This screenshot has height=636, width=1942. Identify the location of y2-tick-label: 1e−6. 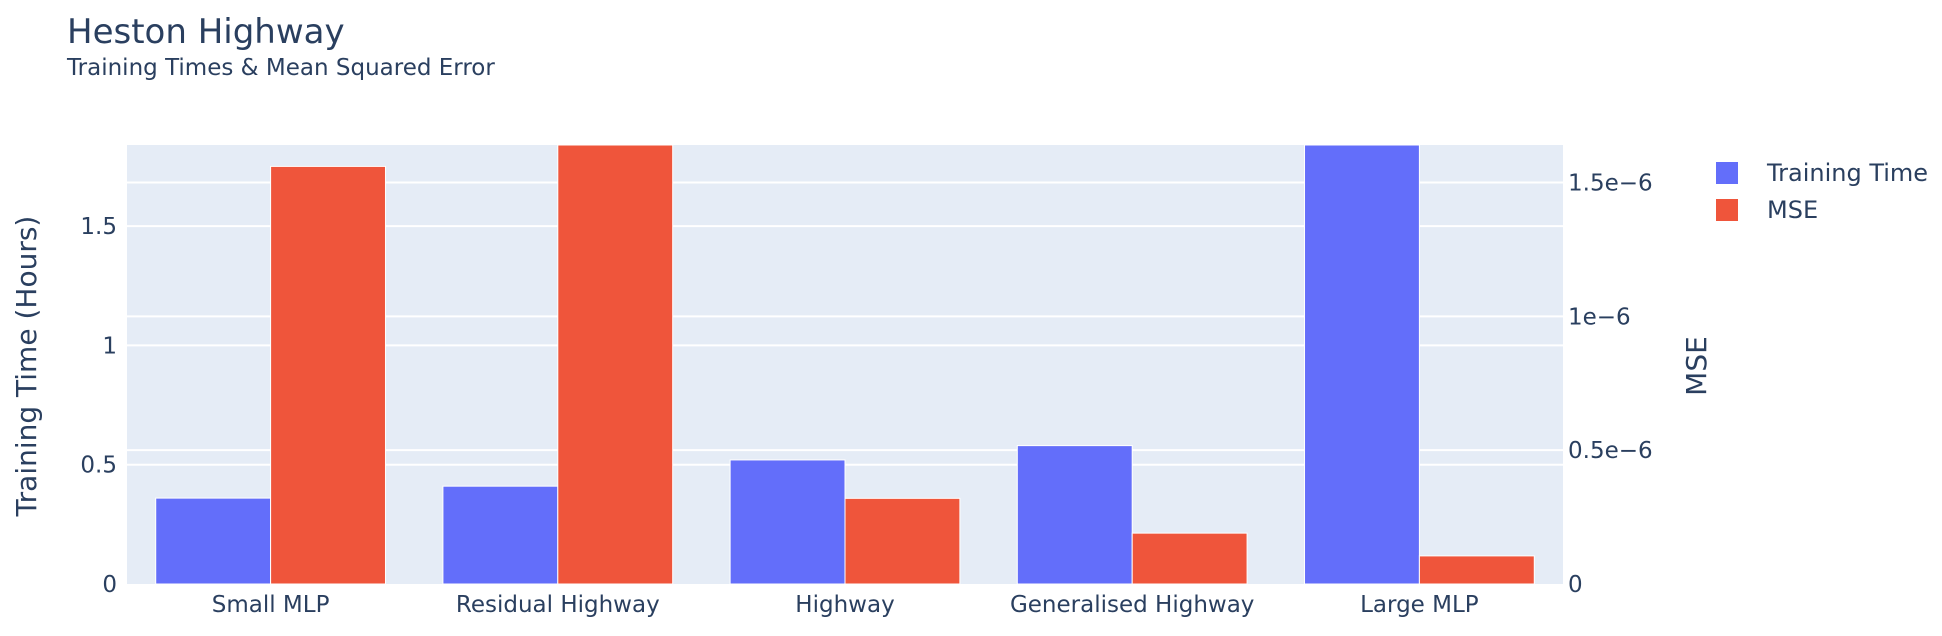
(1599, 317).